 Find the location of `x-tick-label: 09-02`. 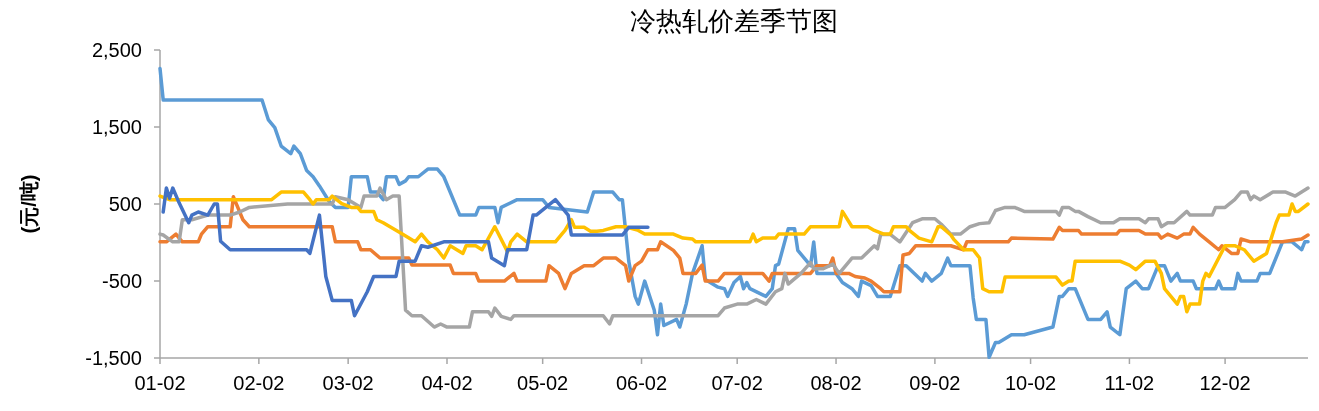

x-tick-label: 09-02 is located at coordinates (935, 383).